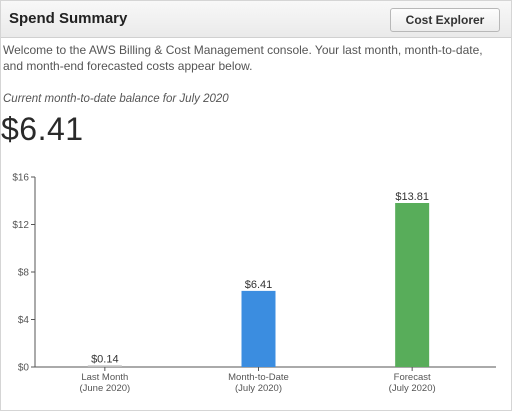 The width and height of the screenshot is (512, 411). Describe the element at coordinates (412, 377) in the screenshot. I see `category-label: Forecast` at that location.